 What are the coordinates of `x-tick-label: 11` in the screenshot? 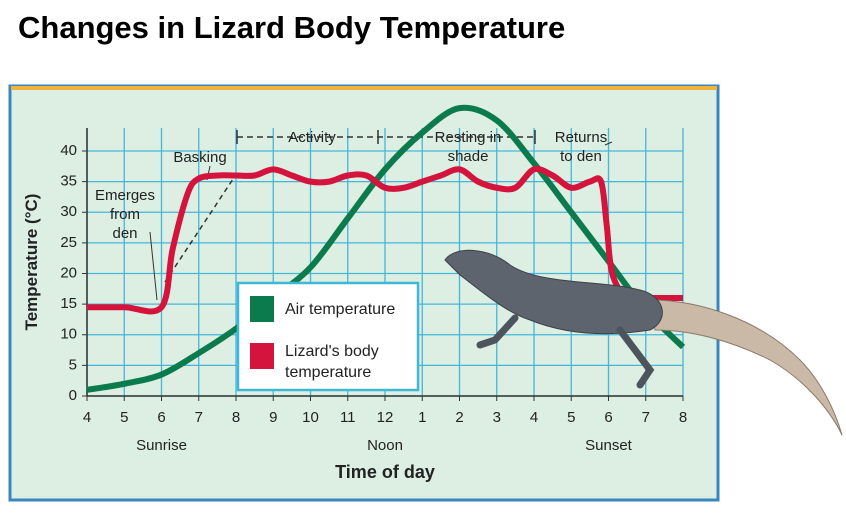 It's located at (348, 417).